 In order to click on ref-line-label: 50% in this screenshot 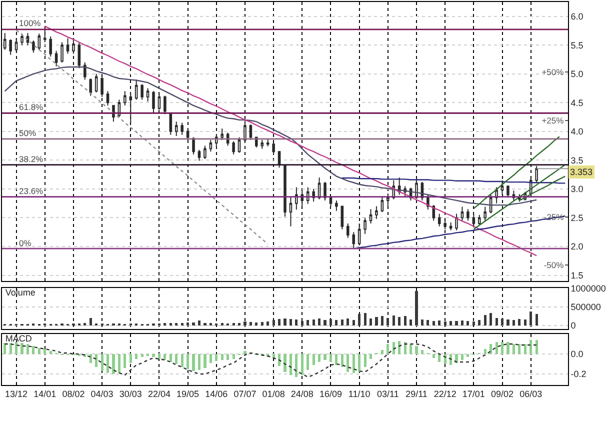, I will do `click(27, 133)`.